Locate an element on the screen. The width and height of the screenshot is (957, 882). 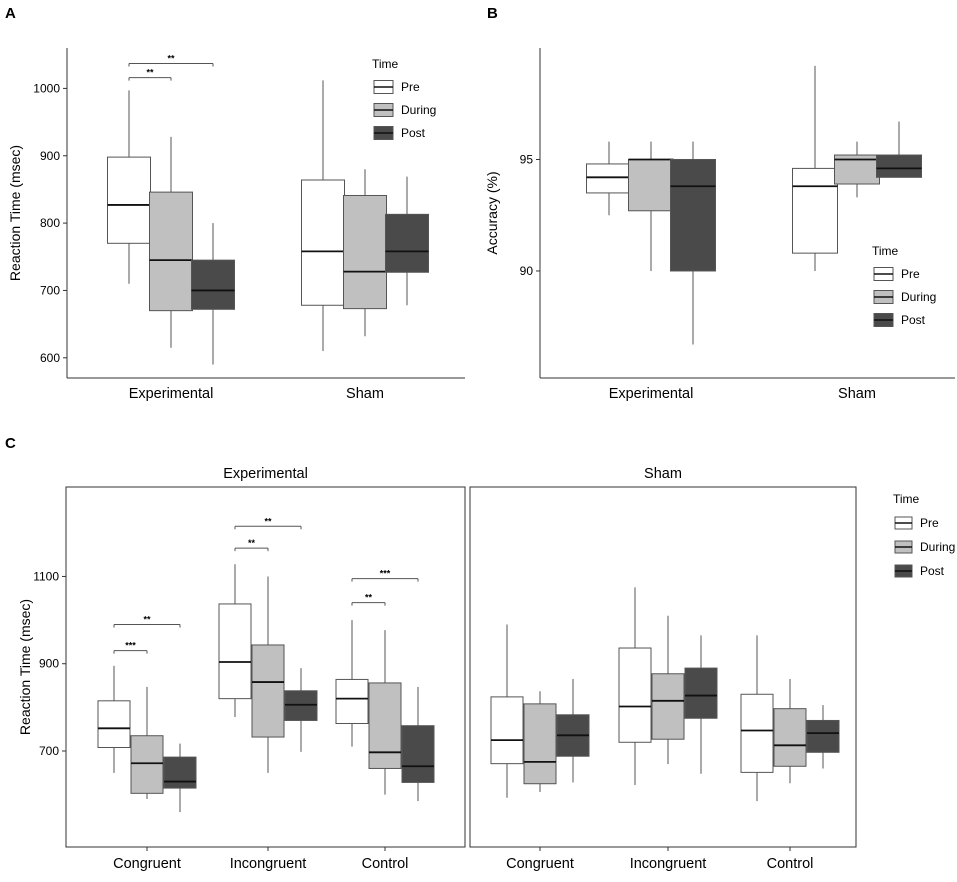
y-tick-label: 90 is located at coordinates (527, 271).